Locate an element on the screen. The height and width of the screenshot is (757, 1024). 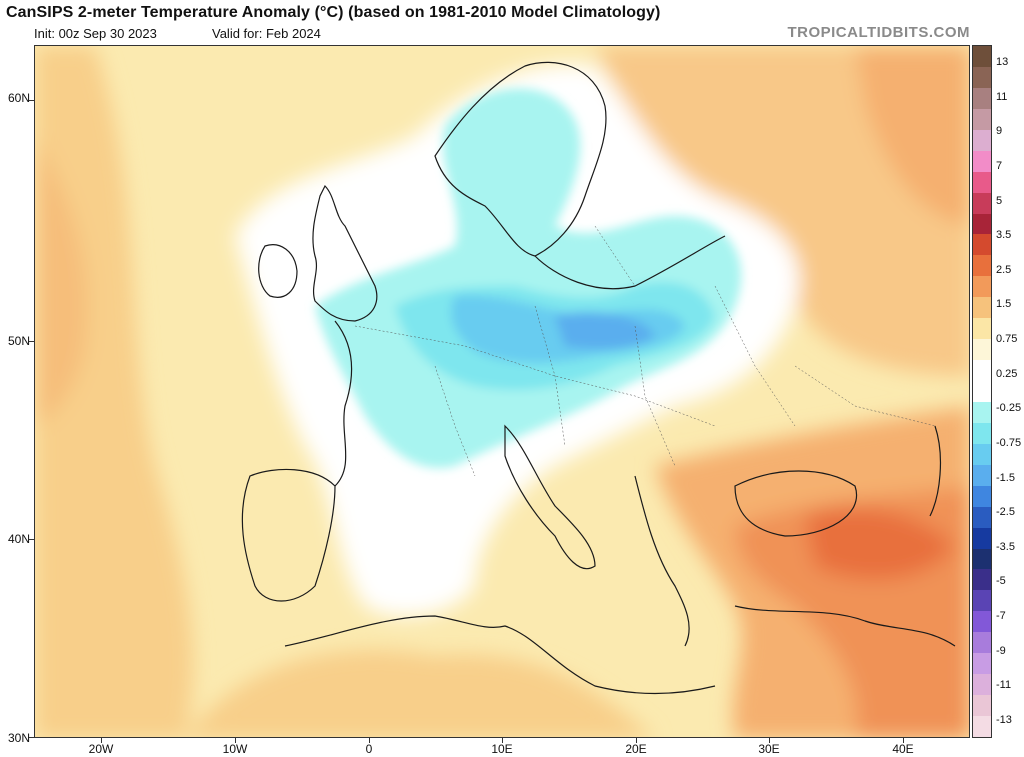
colorbar-label: -1.5 is located at coordinates (1005, 477).